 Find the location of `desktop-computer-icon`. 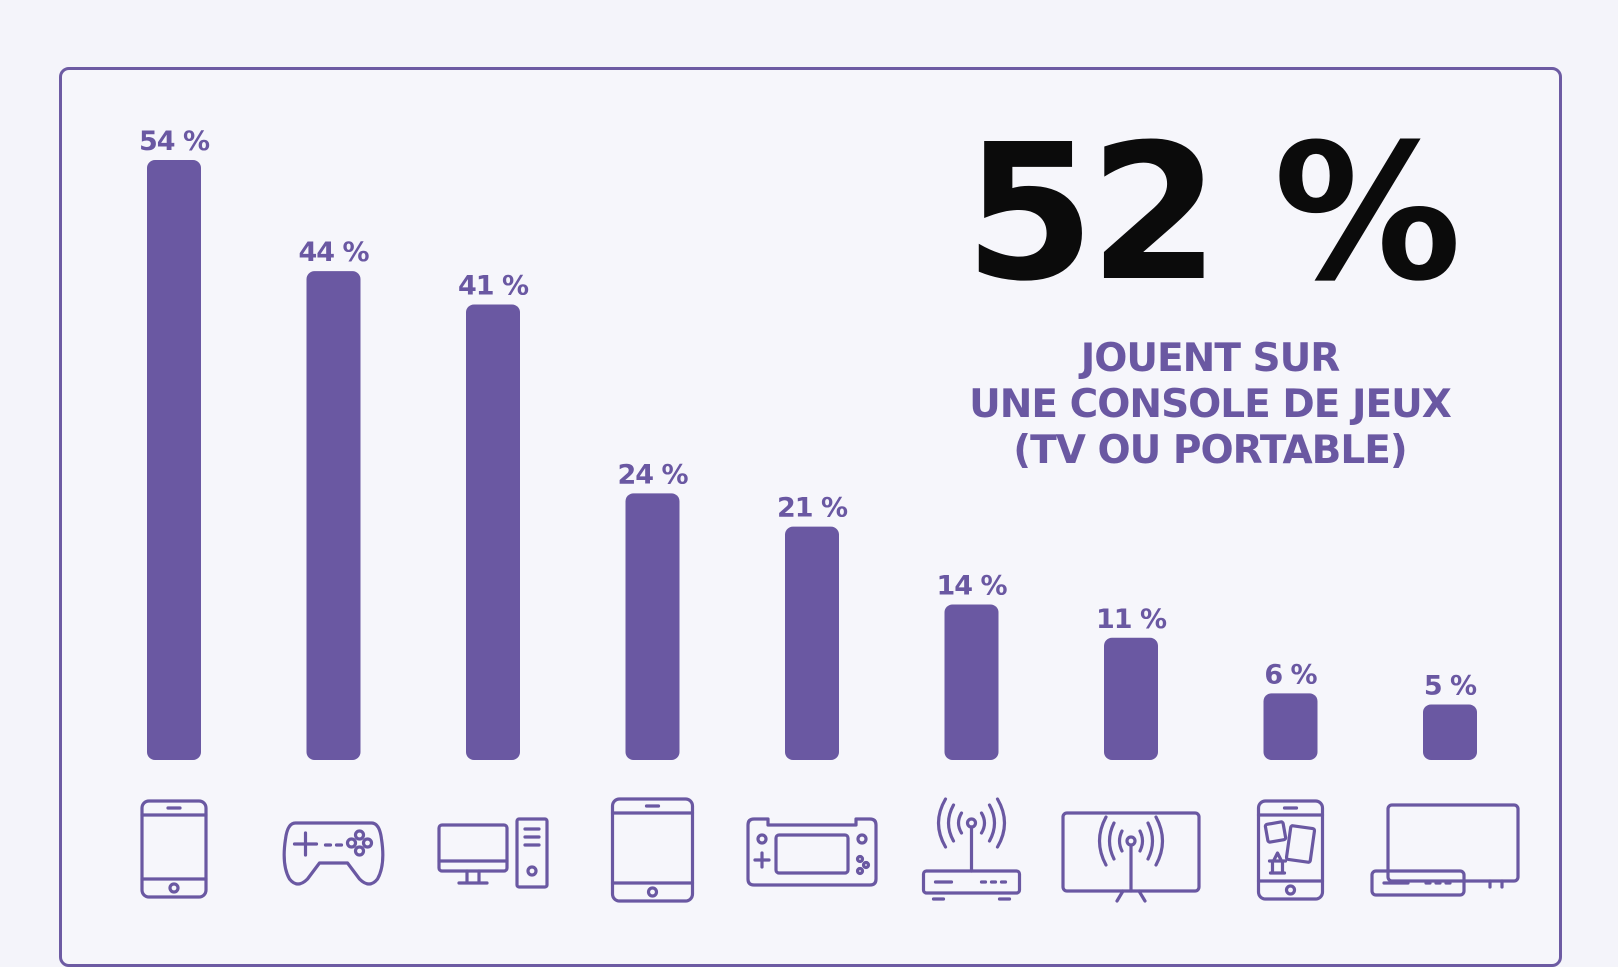

desktop-computer-icon is located at coordinates (493, 853).